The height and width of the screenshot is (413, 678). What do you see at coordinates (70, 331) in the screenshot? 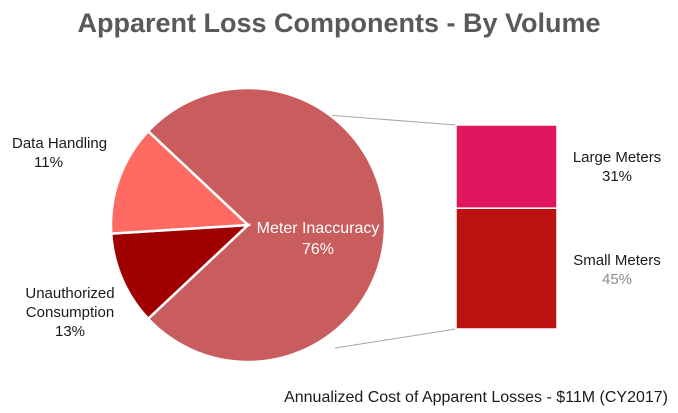
I see `slice-value-unauthorized: 13%` at bounding box center [70, 331].